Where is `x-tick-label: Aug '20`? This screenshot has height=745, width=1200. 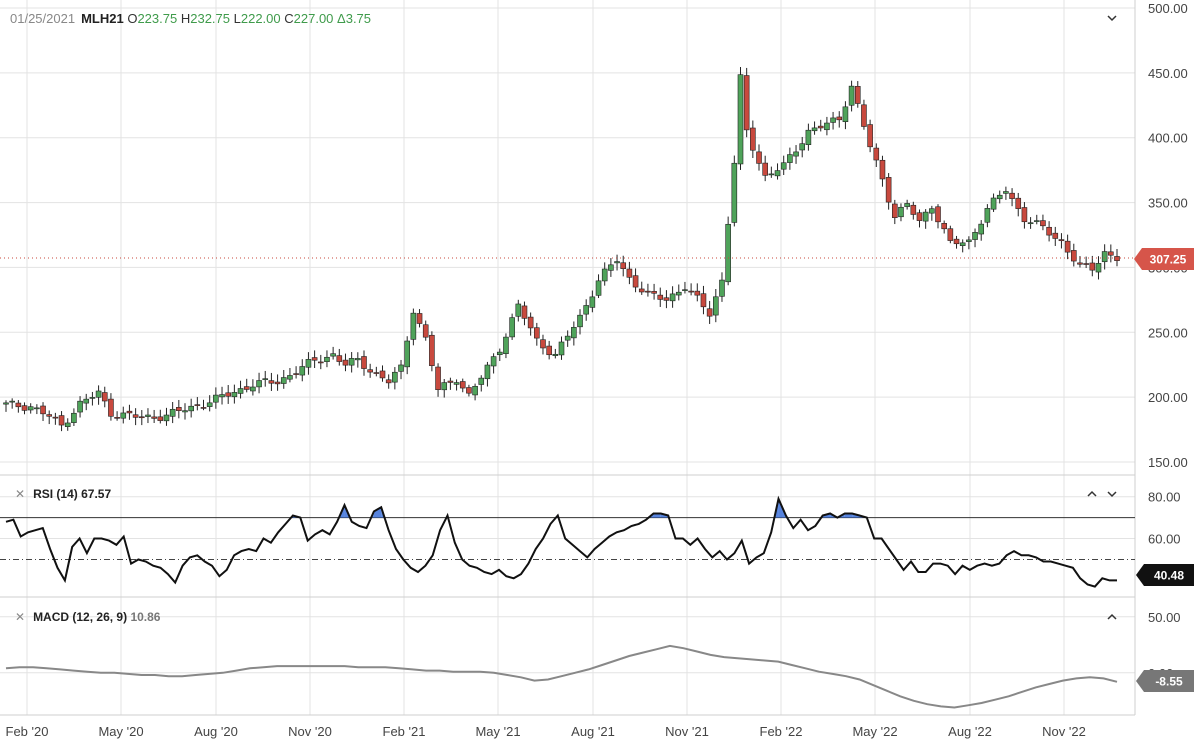 x-tick-label: Aug '20 is located at coordinates (216, 731).